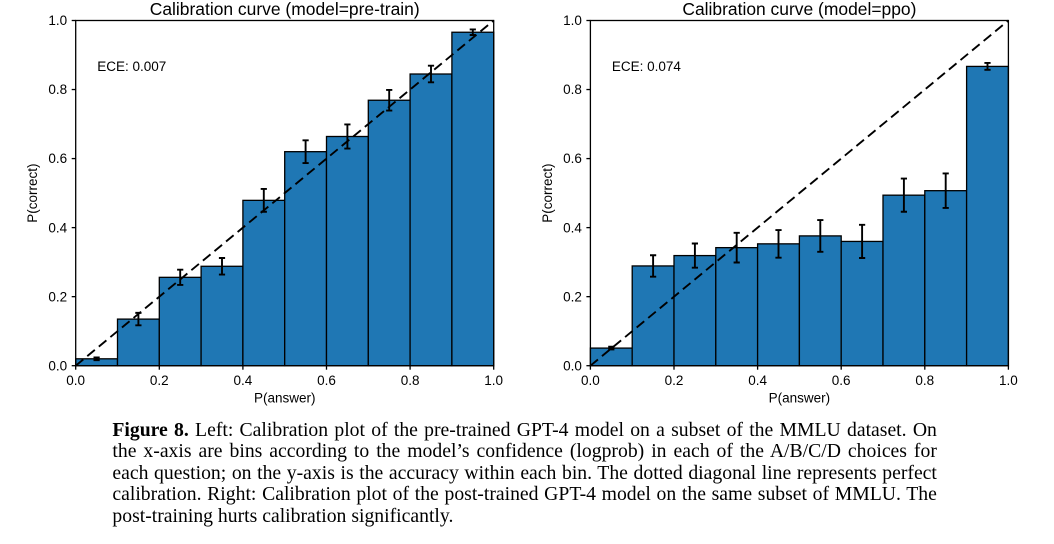 The width and height of the screenshot is (1054, 544). What do you see at coordinates (647, 66) in the screenshot?
I see `svg-text: ECE: 0.074` at bounding box center [647, 66].